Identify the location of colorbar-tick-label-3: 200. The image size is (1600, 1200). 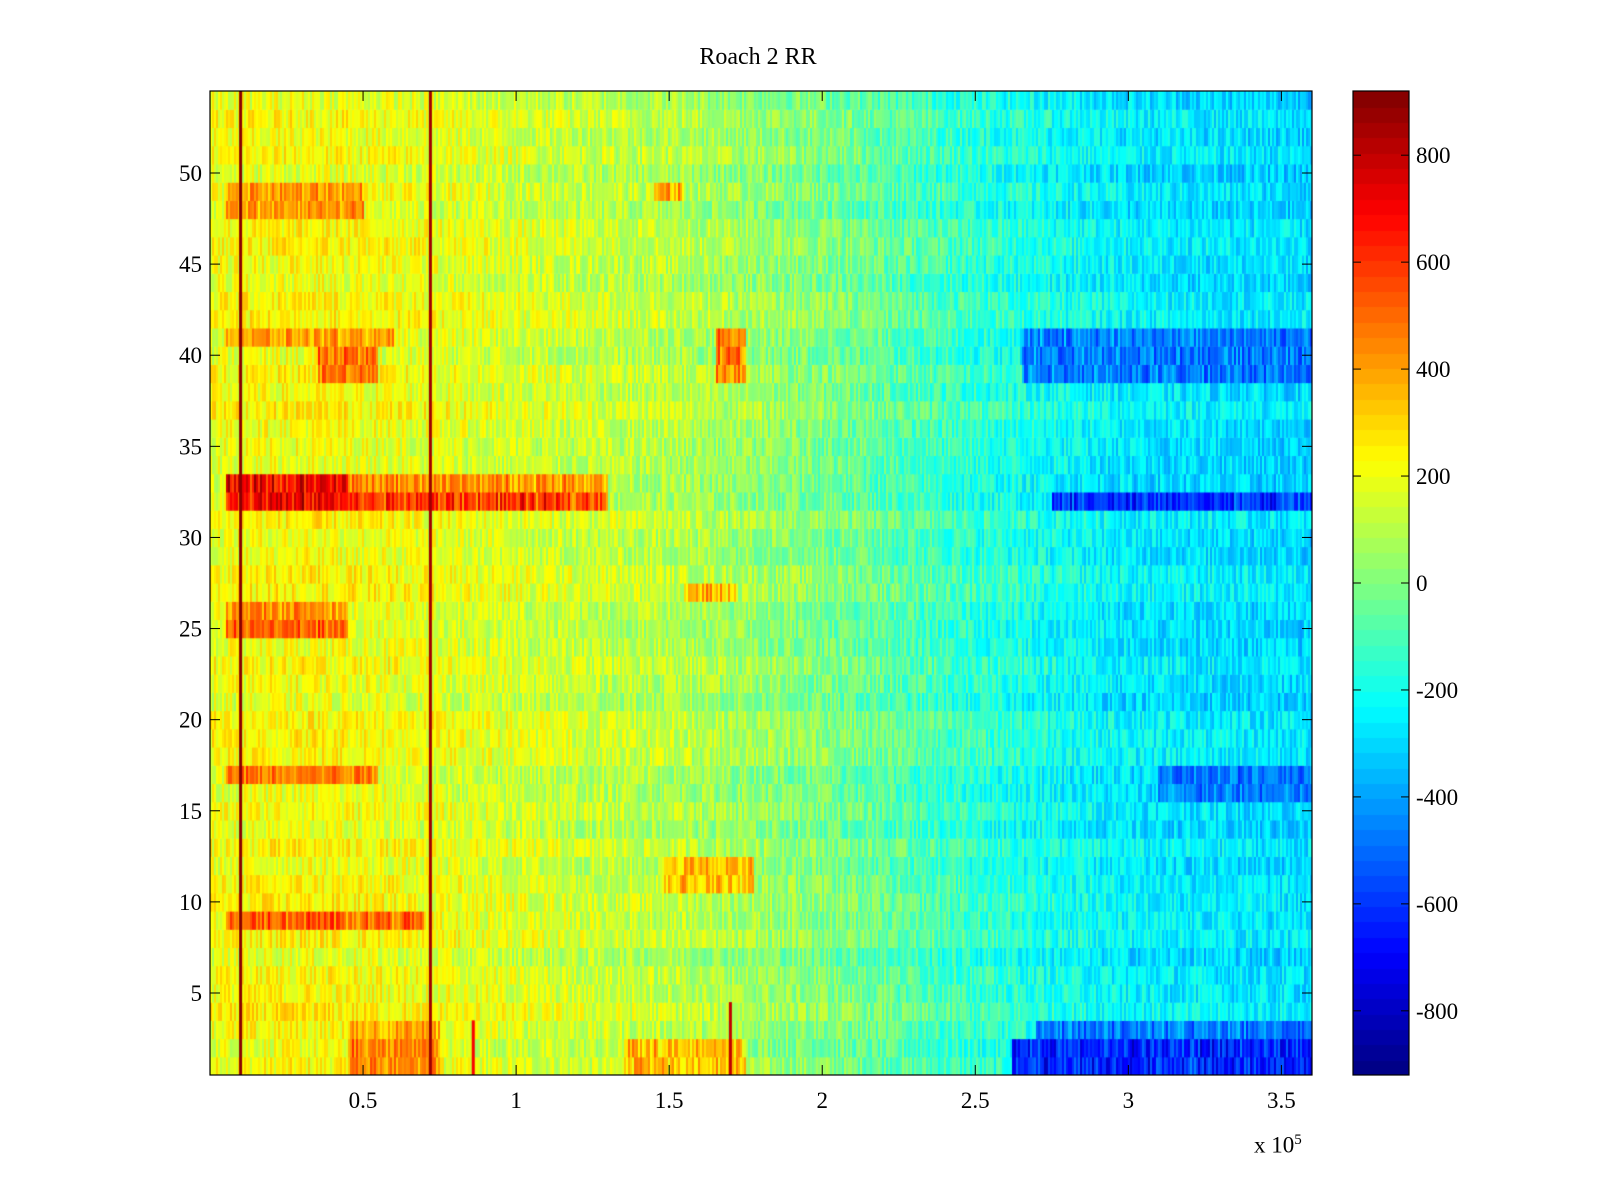
(1433, 476).